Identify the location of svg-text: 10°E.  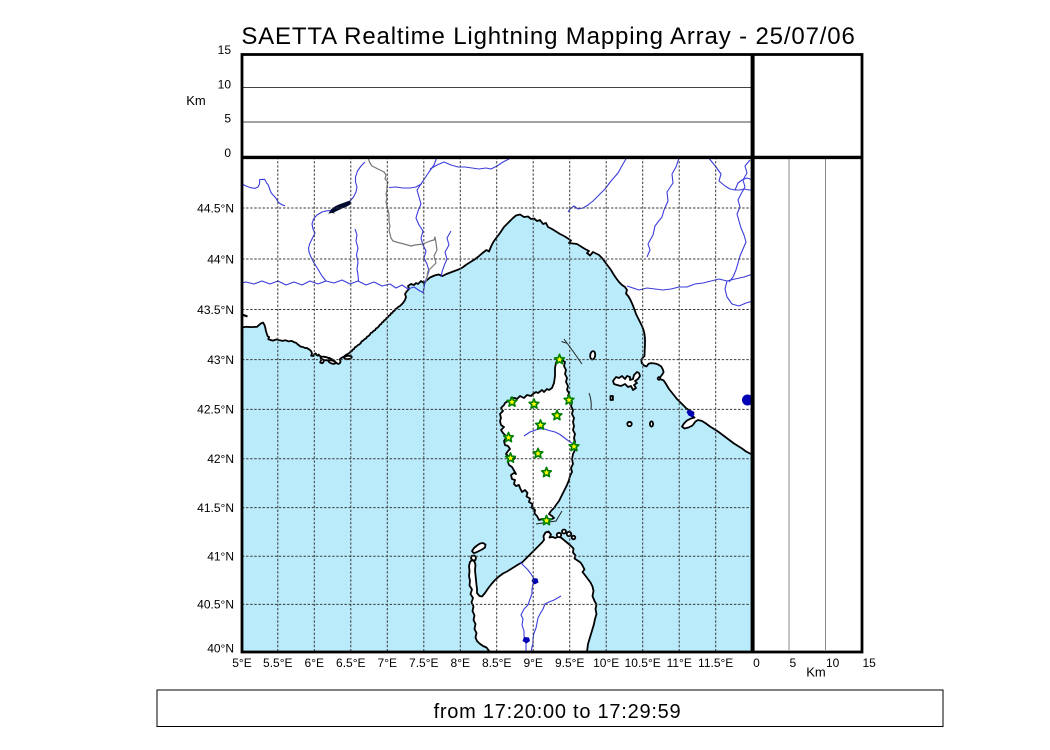
(606, 663).